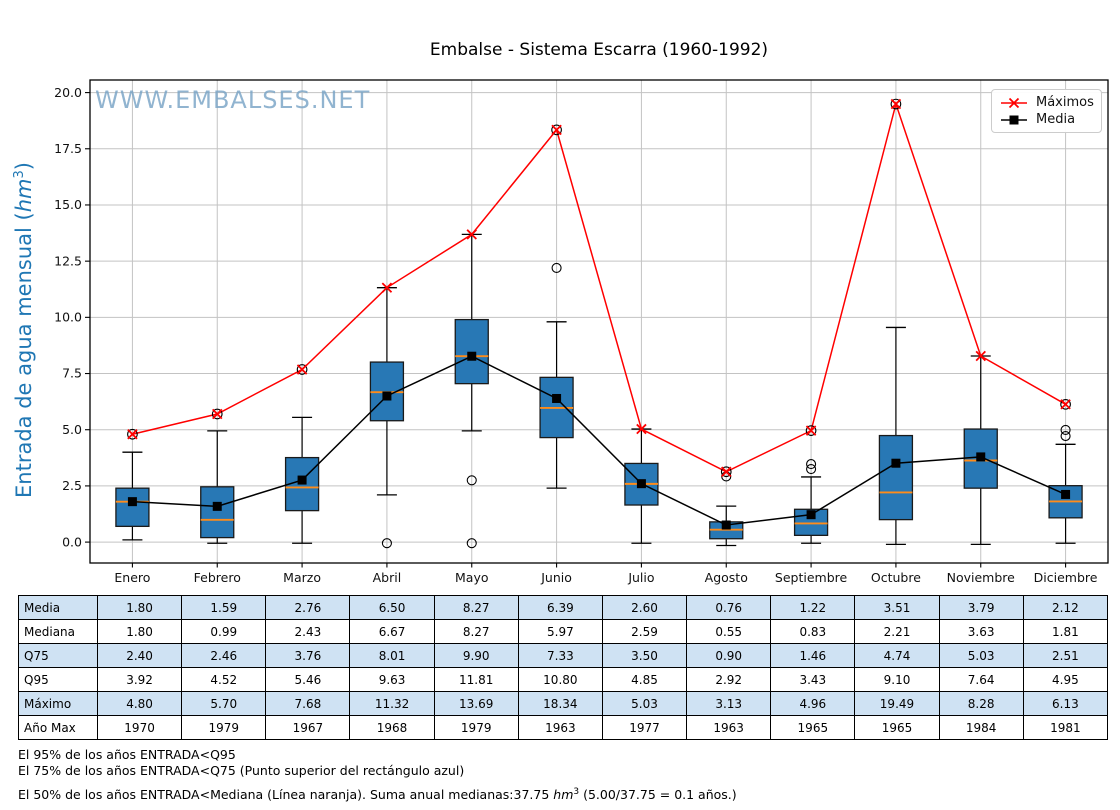 The height and width of the screenshot is (810, 1120). What do you see at coordinates (981, 703) in the screenshot?
I see `table-cell: 8.28` at bounding box center [981, 703].